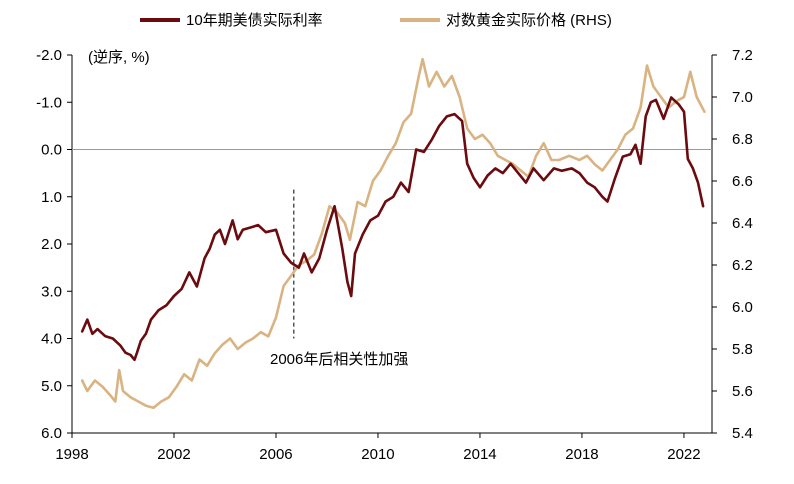 This screenshot has width=794, height=484. Describe the element at coordinates (51, 291) in the screenshot. I see `left-tick-label: 3.0` at that location.